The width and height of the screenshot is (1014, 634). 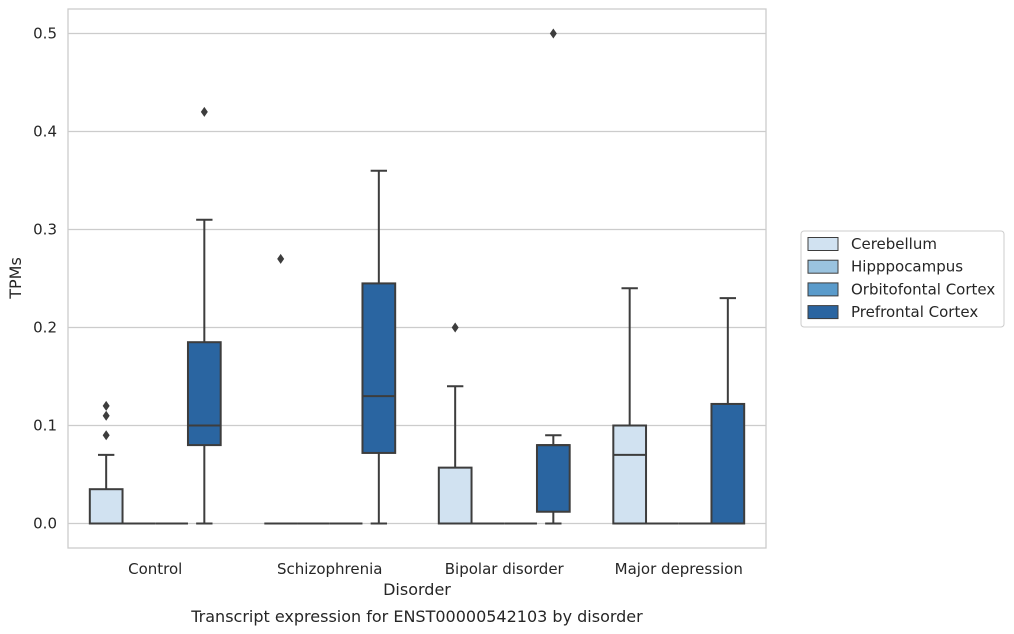 I want to click on y-tick-label: 0.5, so click(x=45, y=34).